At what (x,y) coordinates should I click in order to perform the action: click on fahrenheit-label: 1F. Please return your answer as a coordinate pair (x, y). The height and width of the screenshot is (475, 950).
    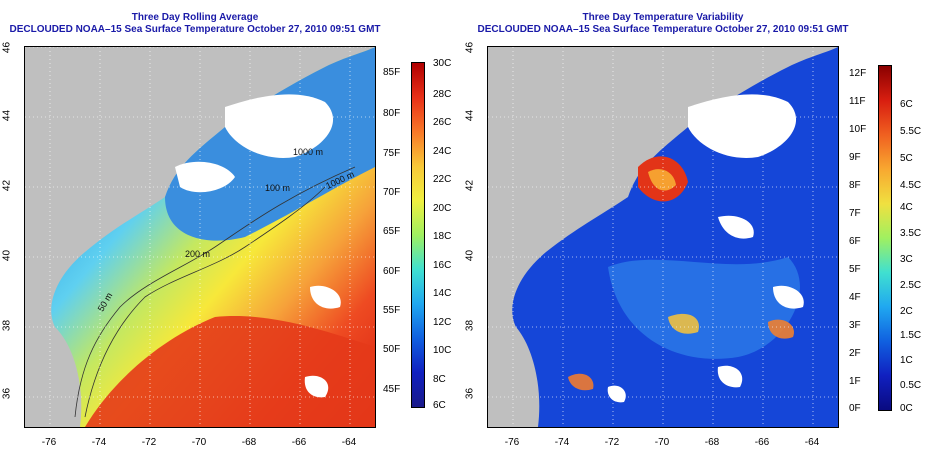
    Looking at the image, I should click on (855, 381).